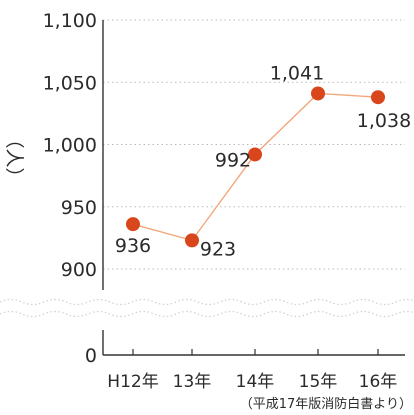  What do you see at coordinates (318, 382) in the screenshot?
I see `x-tick-label-3: 15年` at bounding box center [318, 382].